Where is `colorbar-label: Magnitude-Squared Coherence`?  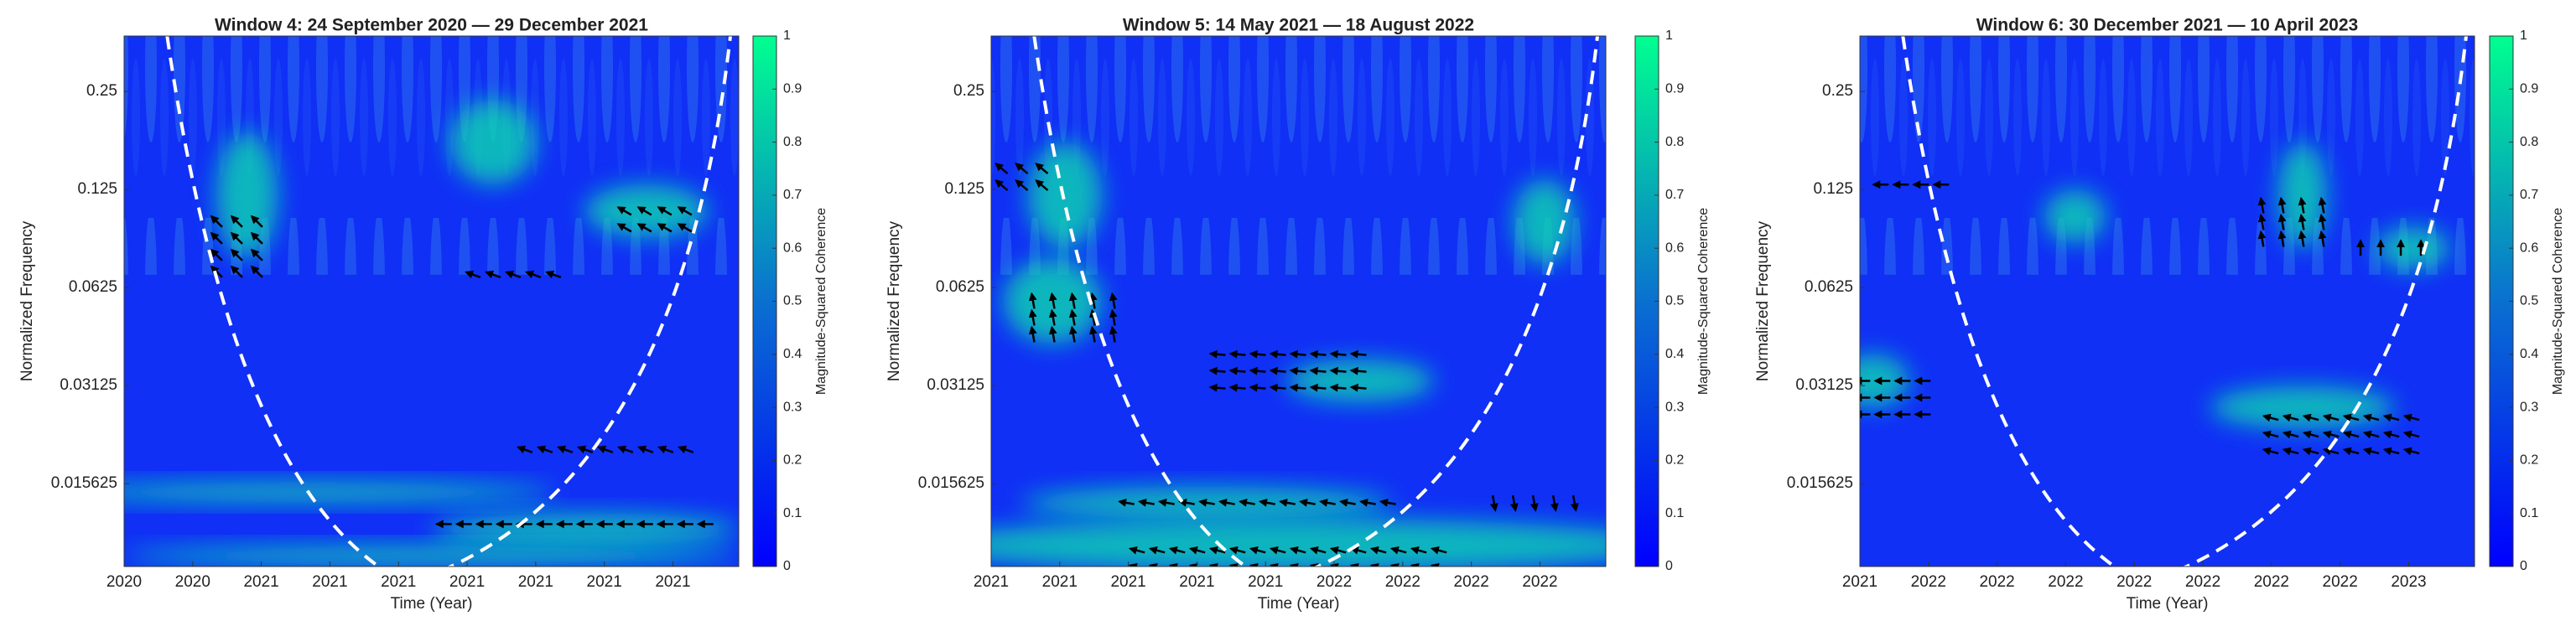 colorbar-label: Magnitude-Squared Coherence is located at coordinates (1703, 301).